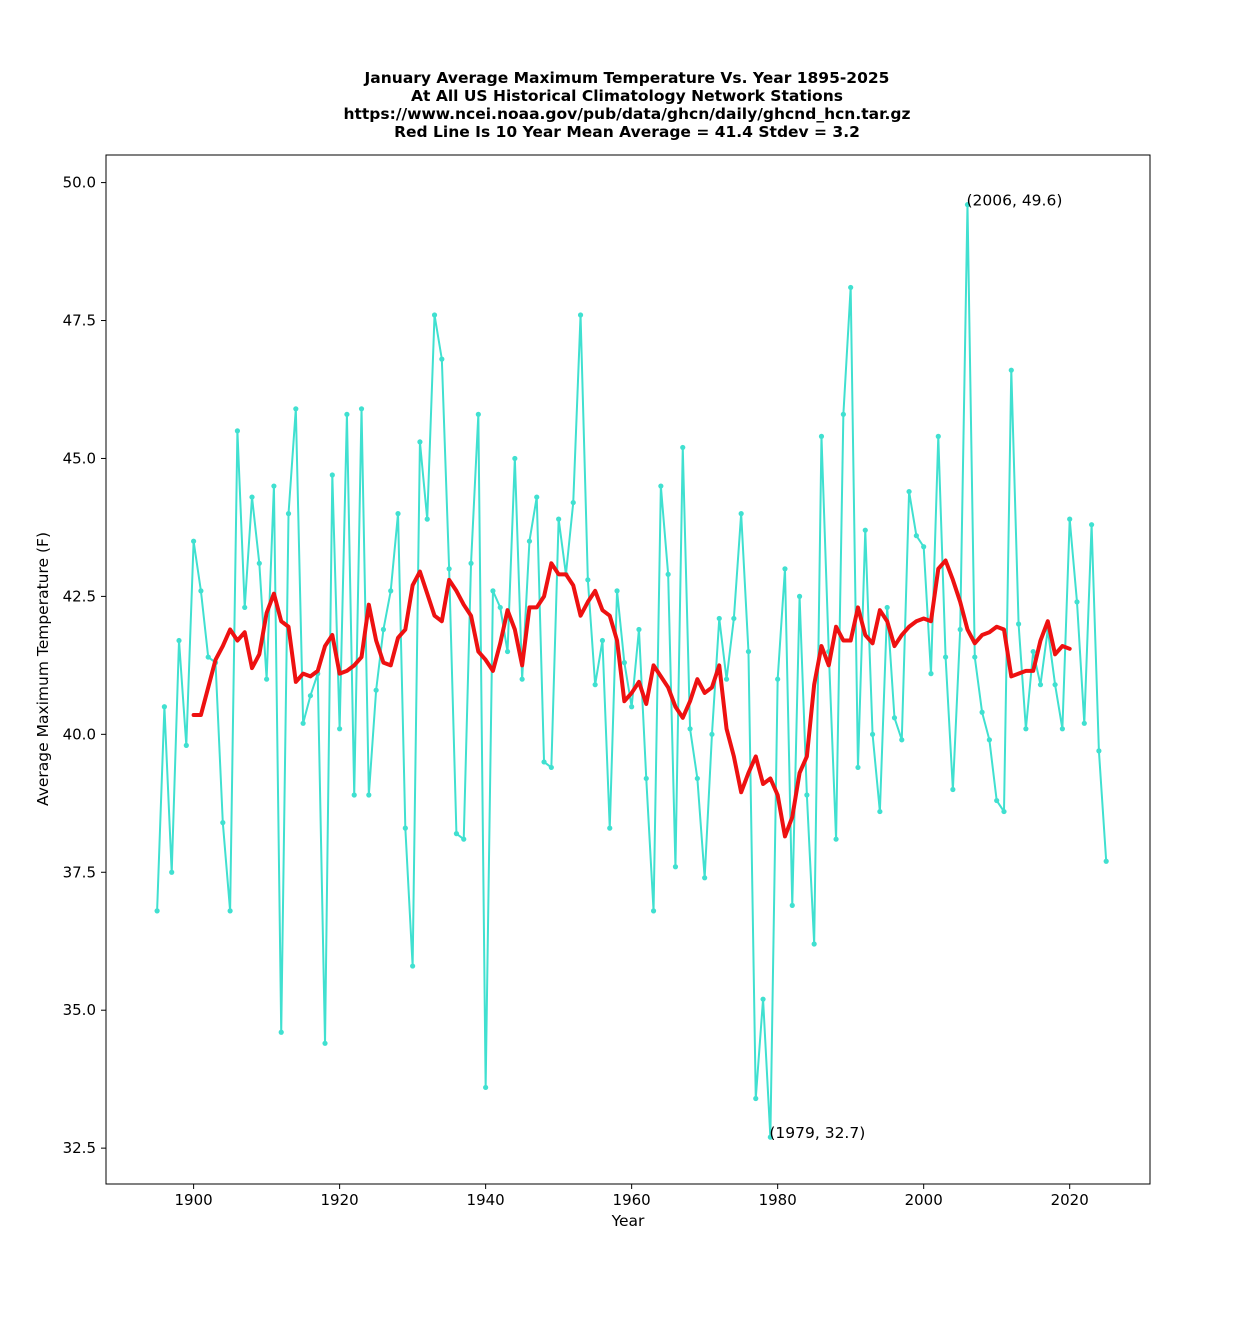  I want to click on x-axis: 1900 1920 1940 1960 1980 2000 2020, so click(632, 1196).